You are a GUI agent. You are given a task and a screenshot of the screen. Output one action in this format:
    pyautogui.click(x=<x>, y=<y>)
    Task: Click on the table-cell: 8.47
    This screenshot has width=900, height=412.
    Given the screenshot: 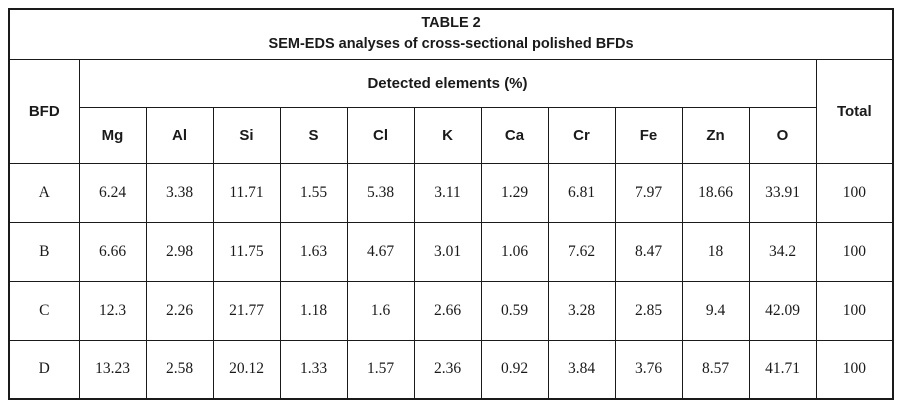 What is the action you would take?
    pyautogui.click(x=648, y=251)
    